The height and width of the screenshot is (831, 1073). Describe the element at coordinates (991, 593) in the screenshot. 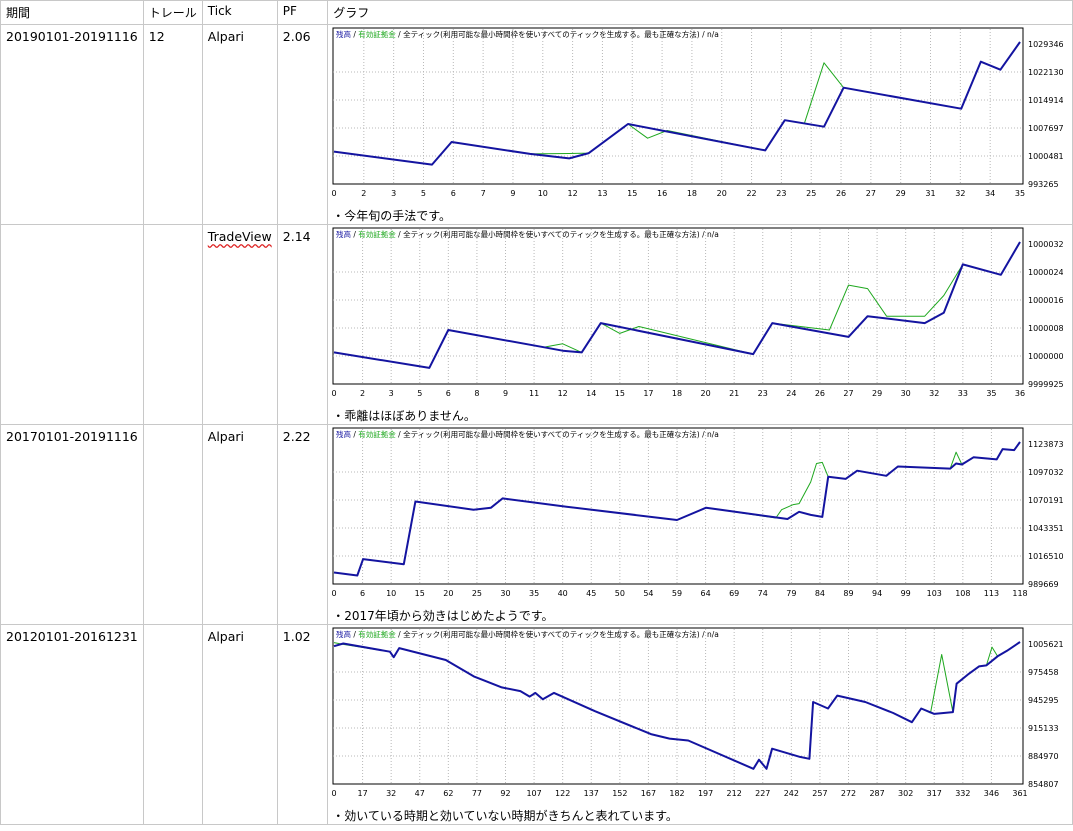

I see `x-tick-label: 113` at that location.